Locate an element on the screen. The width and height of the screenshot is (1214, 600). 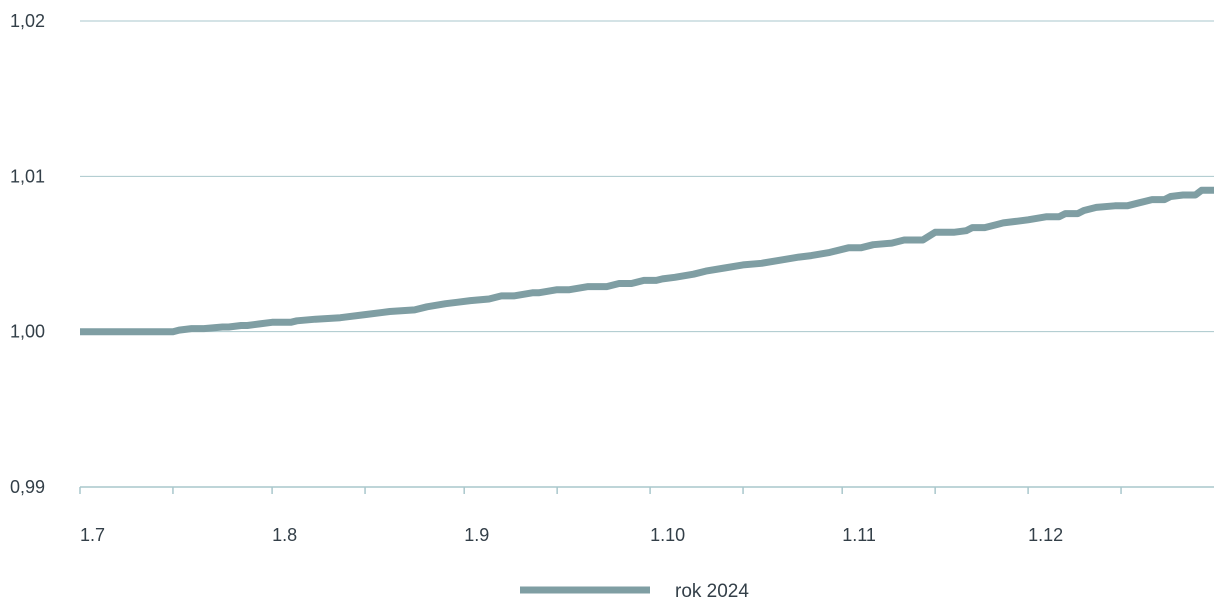
y-tick-label: 1,02 is located at coordinates (27, 21).